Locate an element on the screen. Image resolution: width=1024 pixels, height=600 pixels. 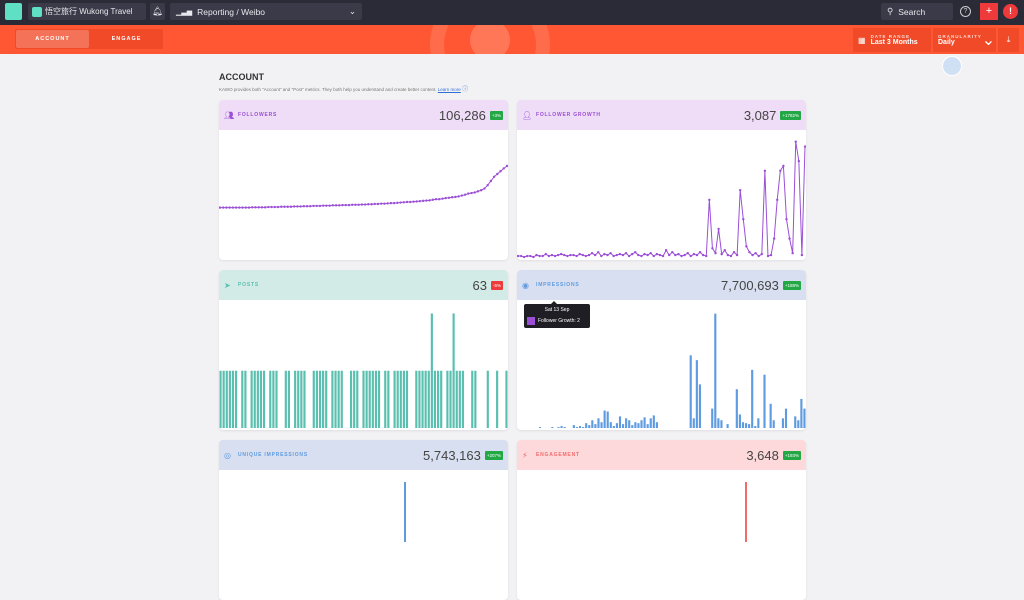
notifications-button: 🔔︎ is located at coordinates (157, 11).